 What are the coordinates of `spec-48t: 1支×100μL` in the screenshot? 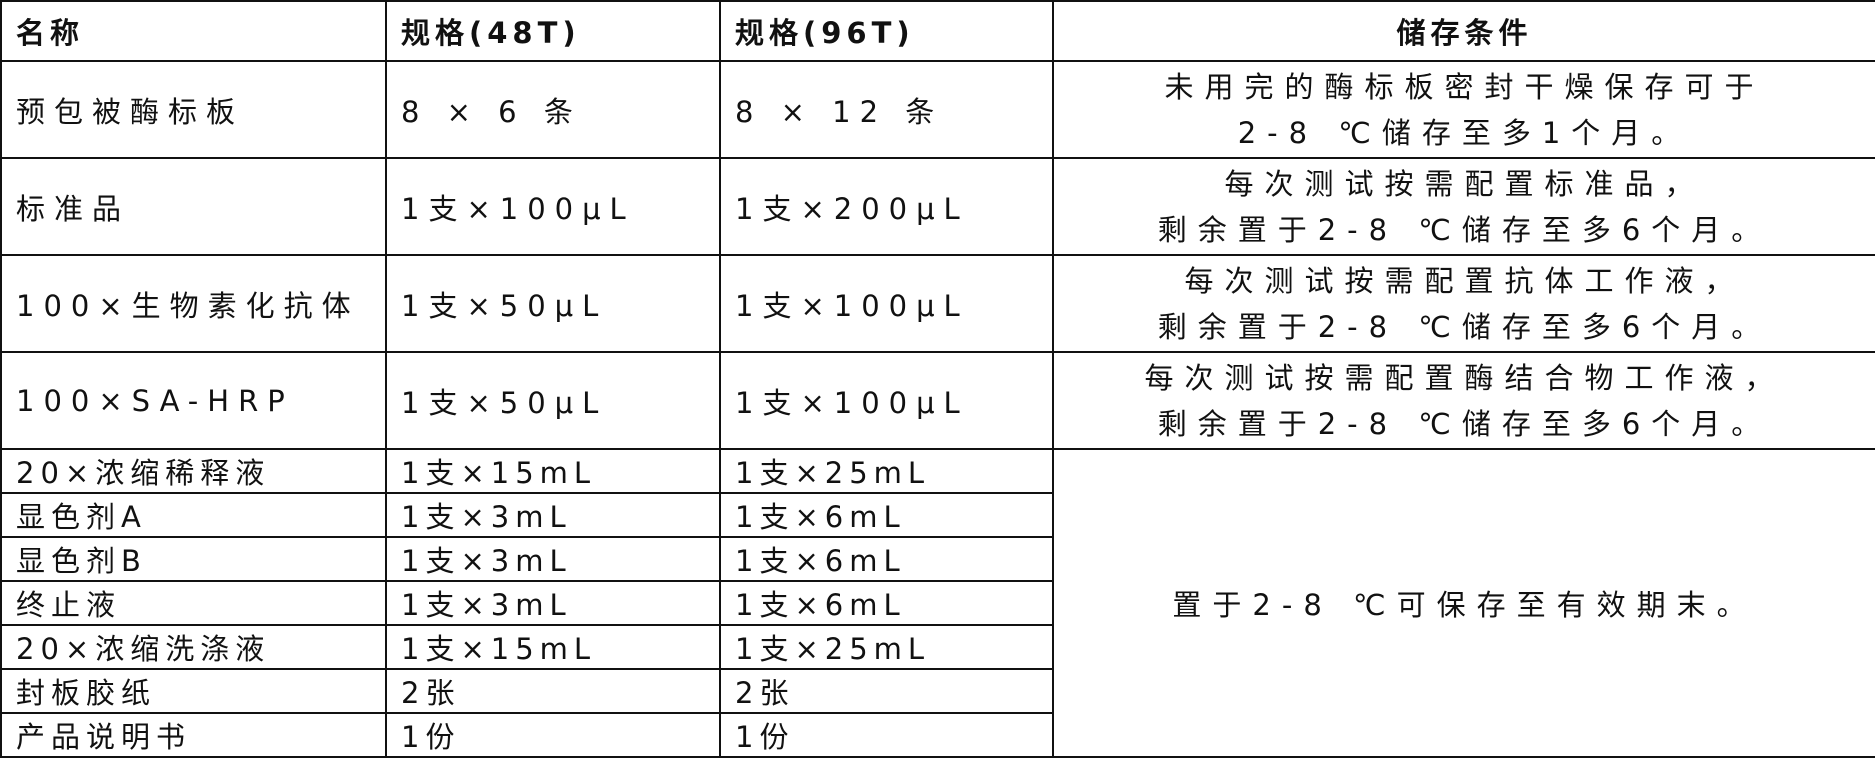 It's located at (553, 206).